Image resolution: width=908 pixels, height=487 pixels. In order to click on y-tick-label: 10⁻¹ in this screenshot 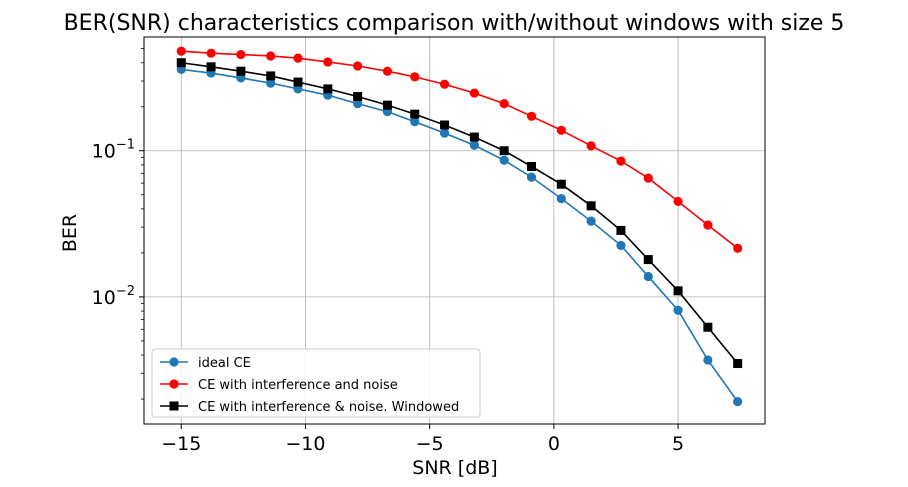, I will do `click(113, 150)`.